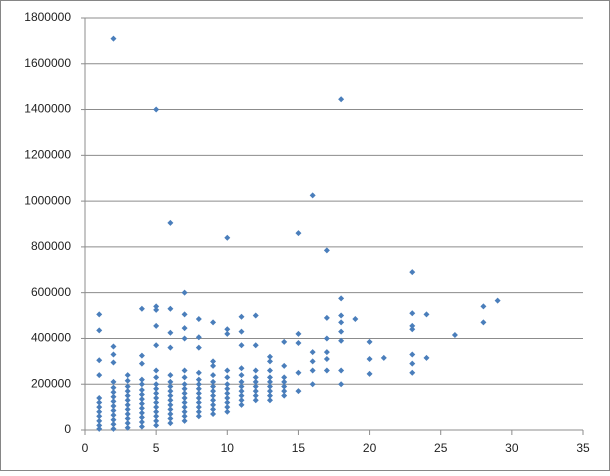 Image resolution: width=610 pixels, height=476 pixels. Describe the element at coordinates (51, 383) in the screenshot. I see `y-tick-label: 200000` at that location.